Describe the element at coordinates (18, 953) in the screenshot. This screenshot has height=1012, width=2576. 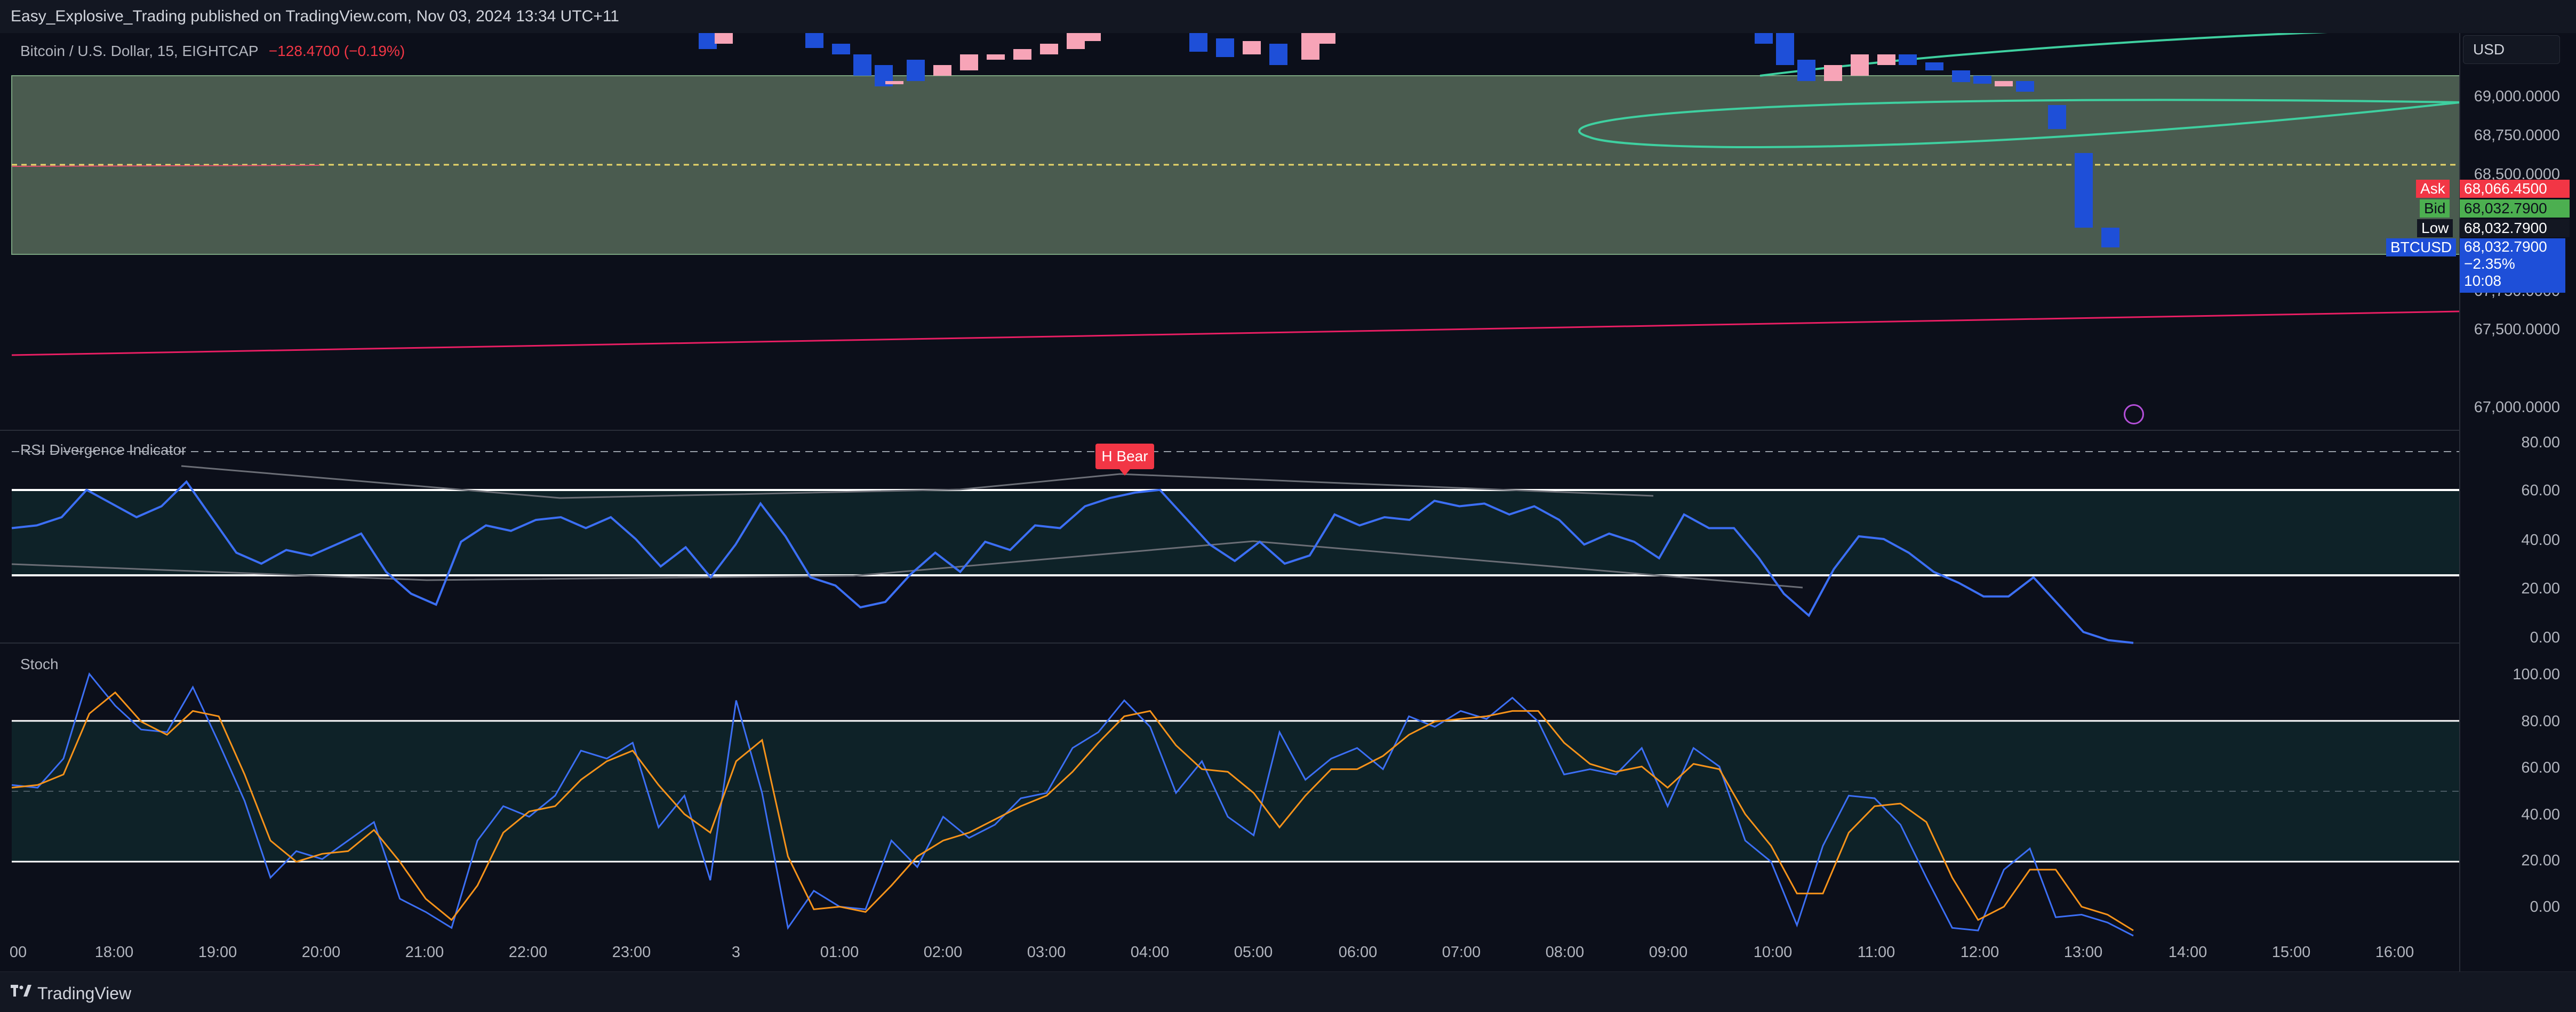
I see `time-tick: 00` at that location.